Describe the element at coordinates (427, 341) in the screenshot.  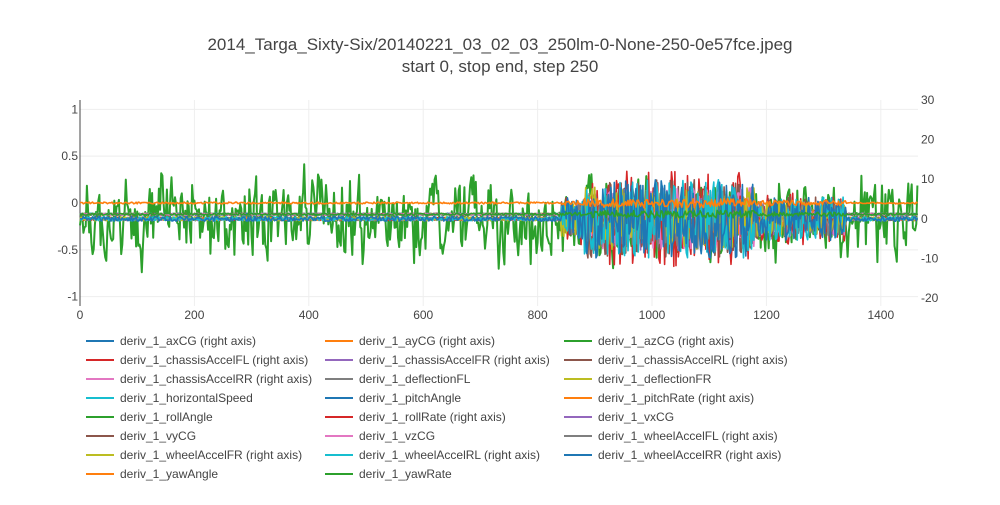
I see `legend-label: deriv_1_ayCG (right axis)` at that location.